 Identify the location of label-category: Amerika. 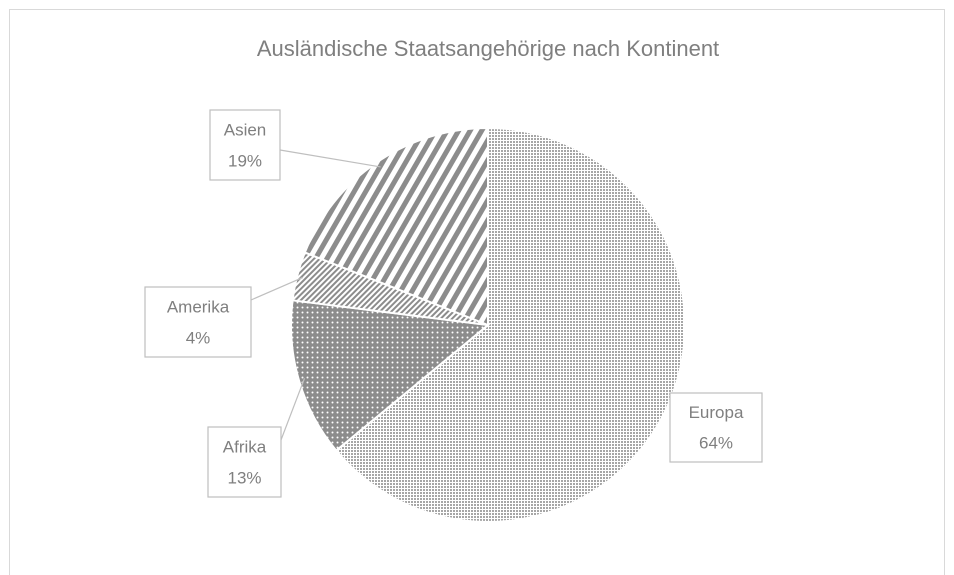
(198, 306).